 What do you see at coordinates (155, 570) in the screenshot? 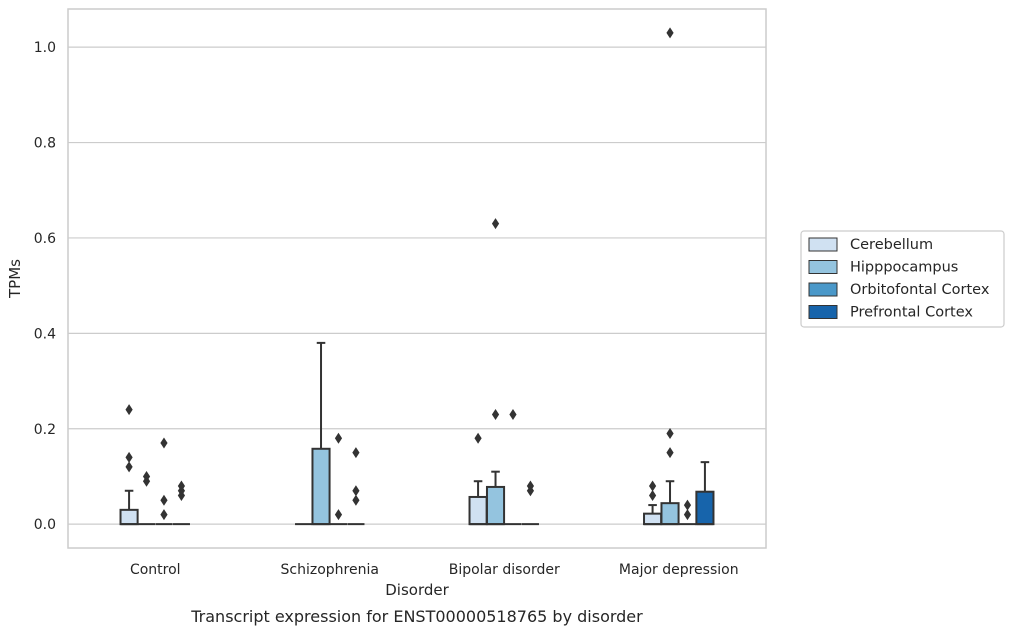
I see `x-tick-label: Control` at bounding box center [155, 570].